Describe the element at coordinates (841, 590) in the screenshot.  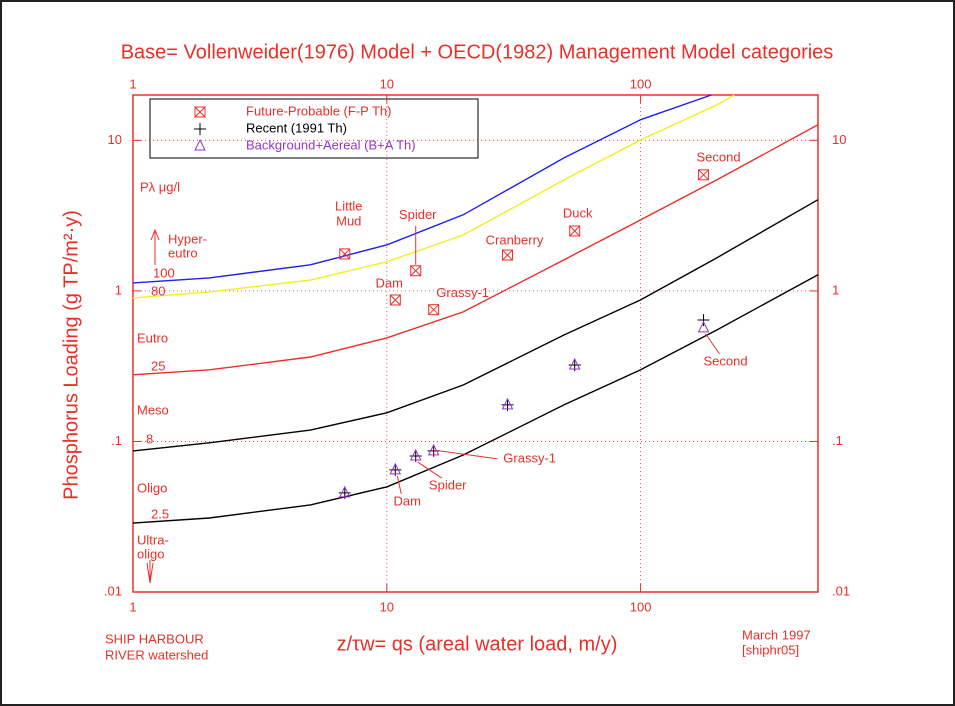
I see `y-tick-label-right: .01` at that location.